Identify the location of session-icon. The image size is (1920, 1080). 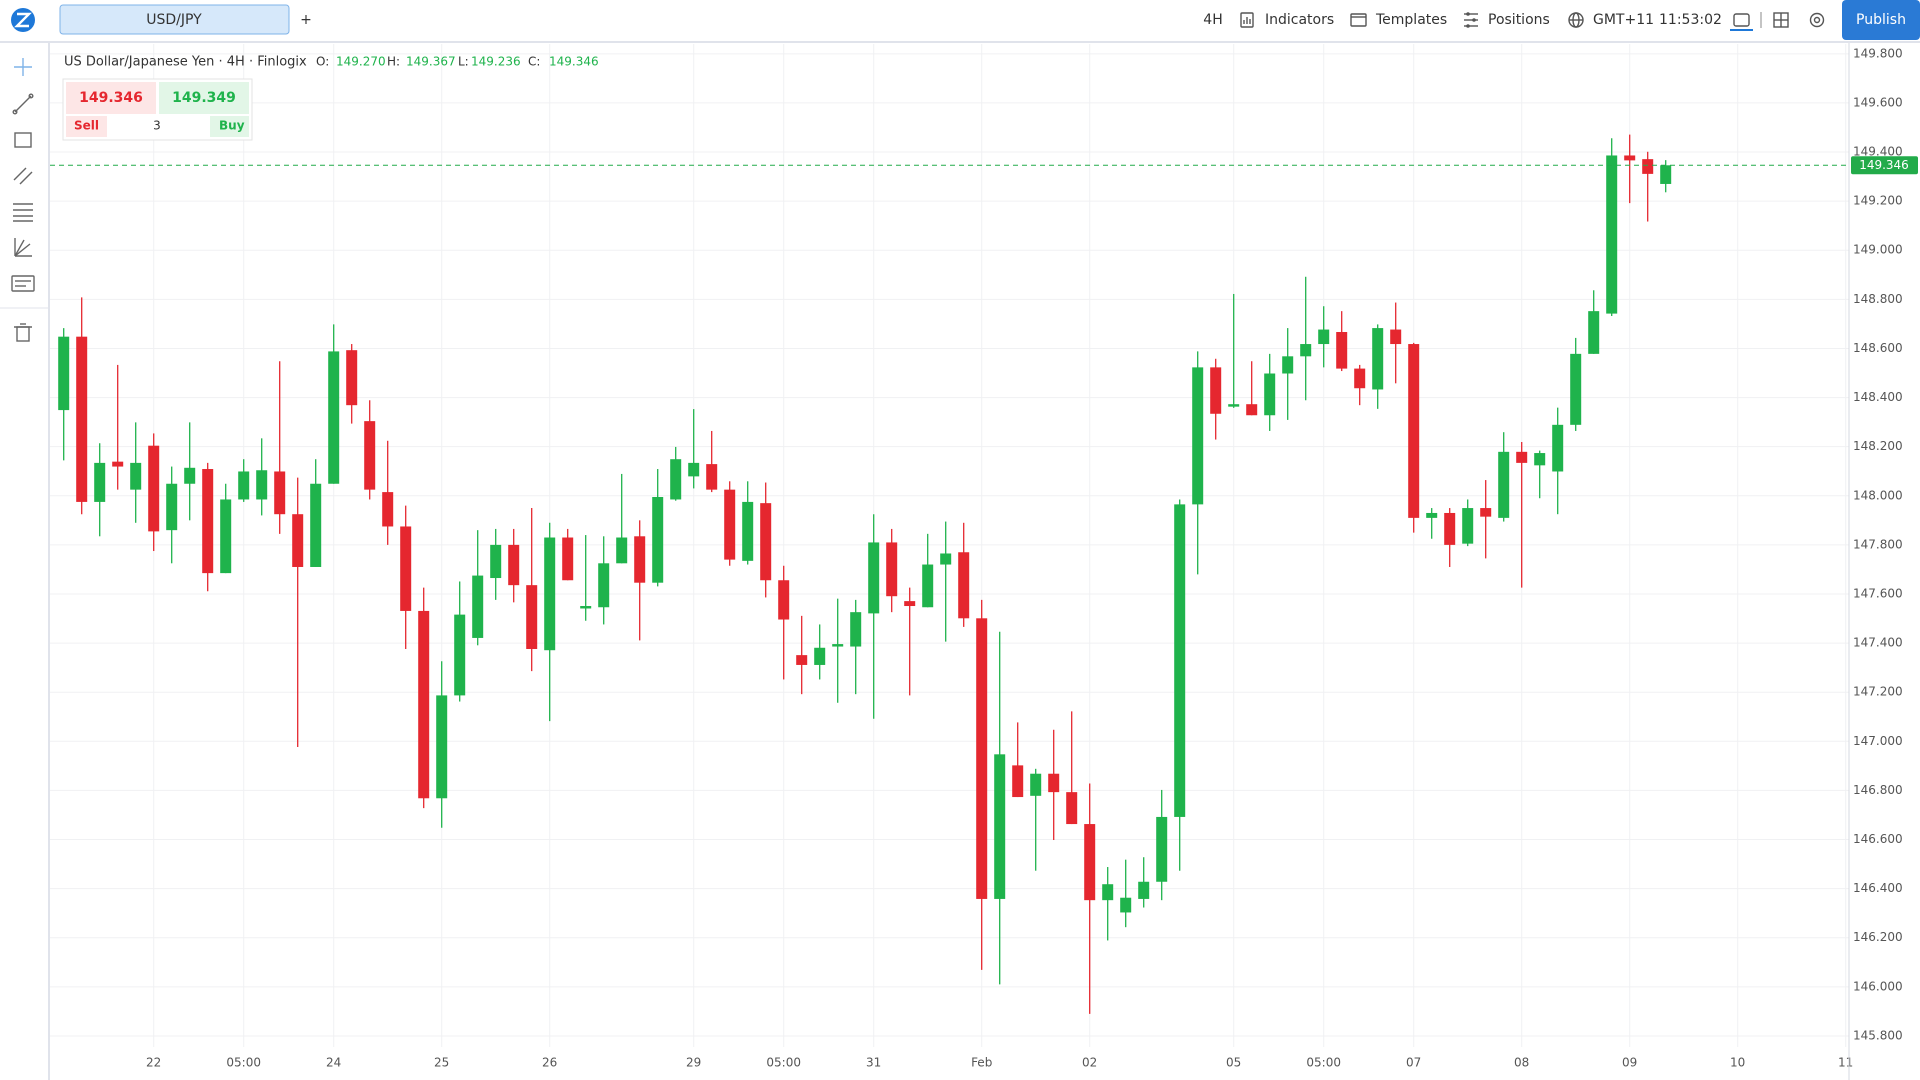
(1741, 22).